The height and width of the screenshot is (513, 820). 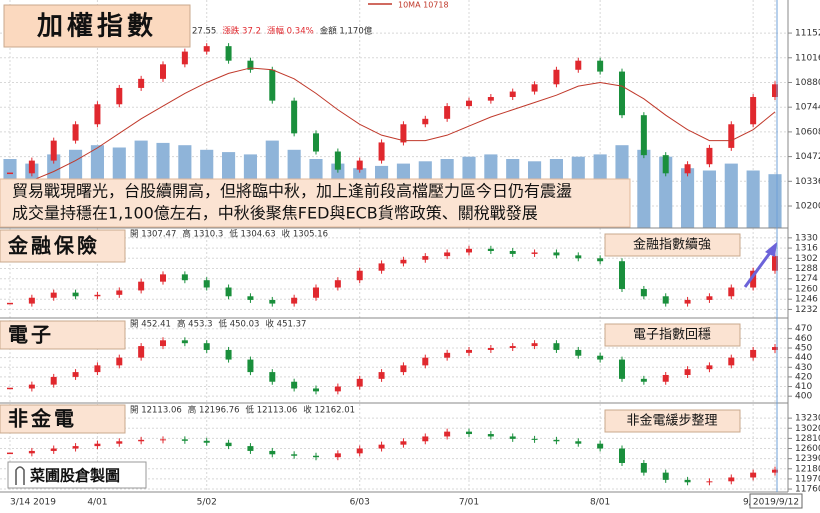 What do you see at coordinates (207, 503) in the screenshot?
I see `x-tick-label: 5/02` at bounding box center [207, 503].